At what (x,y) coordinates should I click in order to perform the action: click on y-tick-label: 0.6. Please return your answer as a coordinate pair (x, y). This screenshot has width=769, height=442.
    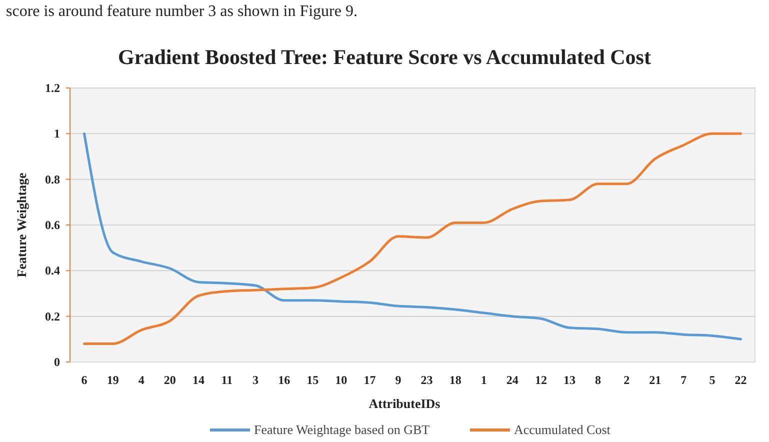
    Looking at the image, I should click on (52, 225).